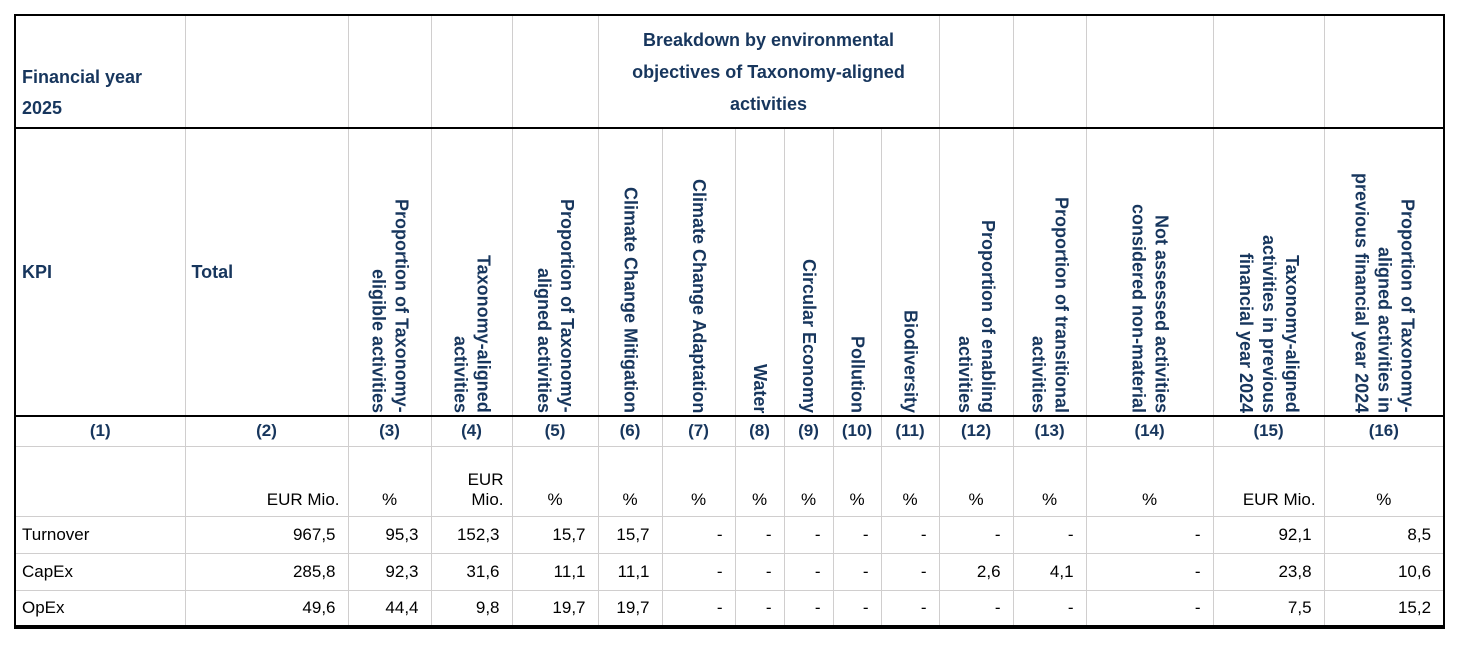  Describe the element at coordinates (630, 272) in the screenshot. I see `col-header-climate-mitigation: Climate Change Mitigation` at that location.